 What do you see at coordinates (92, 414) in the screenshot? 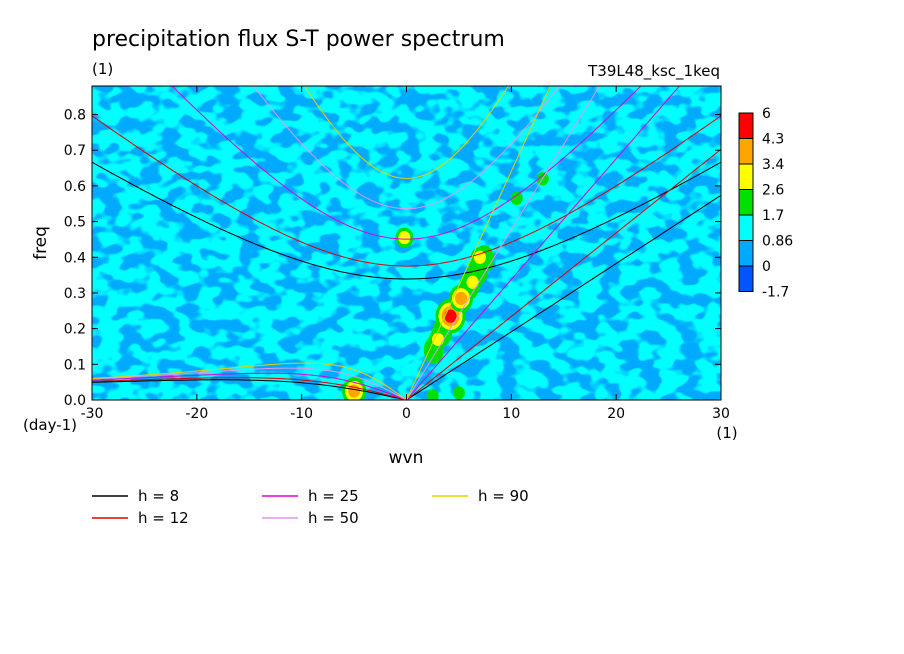
I see `x-tick-label: -30` at bounding box center [92, 414].